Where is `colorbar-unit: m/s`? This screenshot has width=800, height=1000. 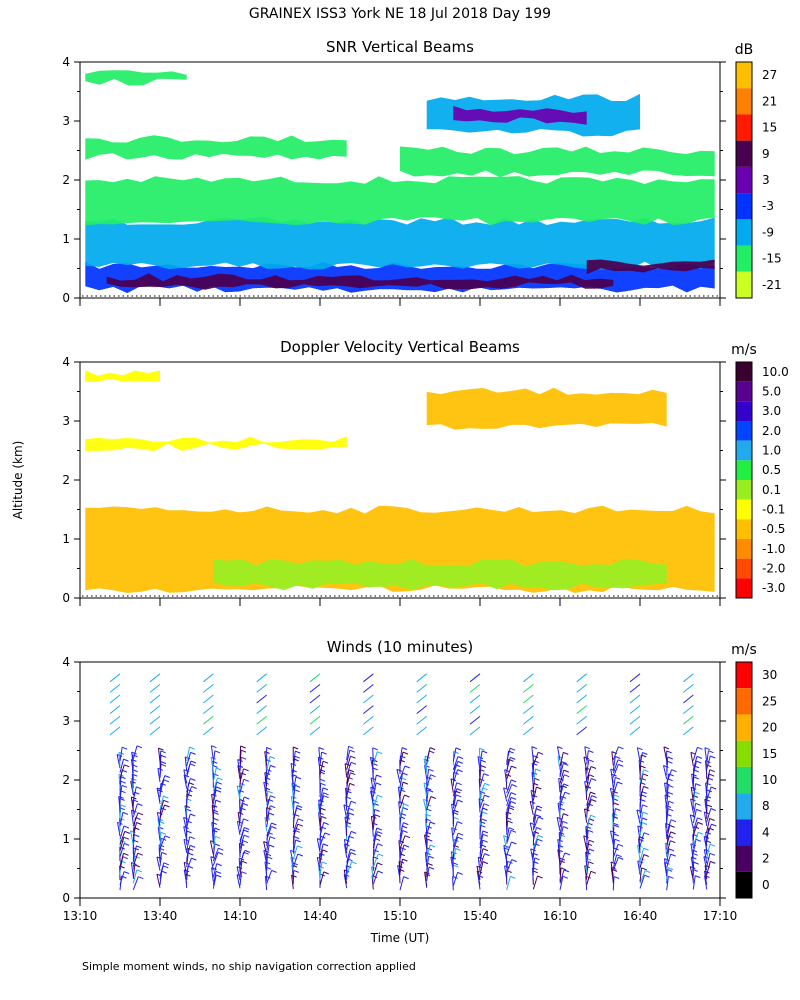 colorbar-unit: m/s is located at coordinates (744, 350).